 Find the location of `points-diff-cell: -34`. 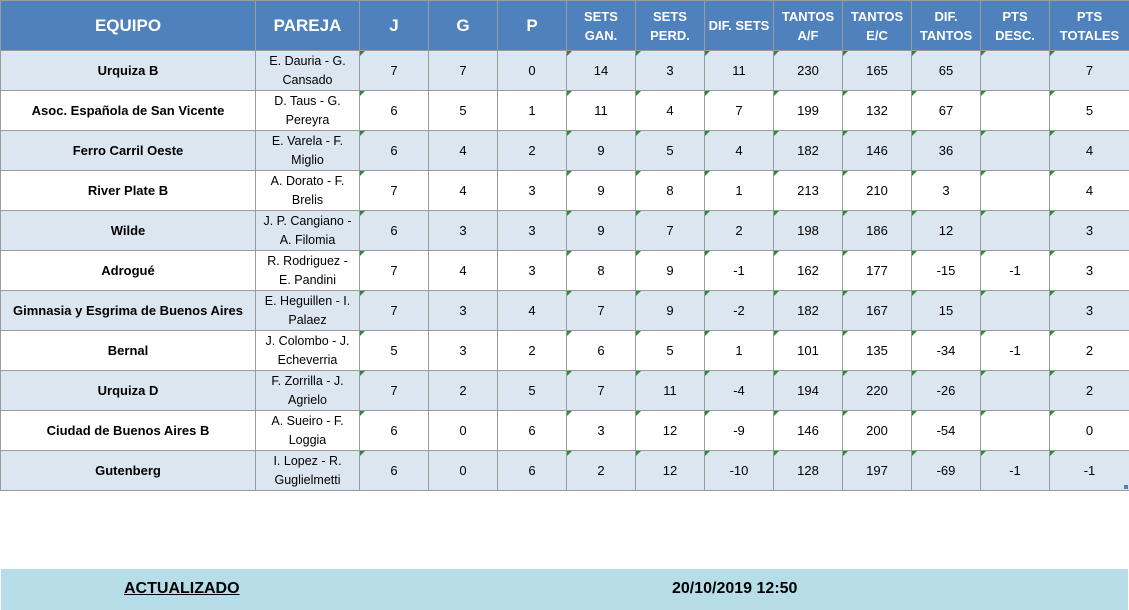

points-diff-cell: -34 is located at coordinates (946, 350).